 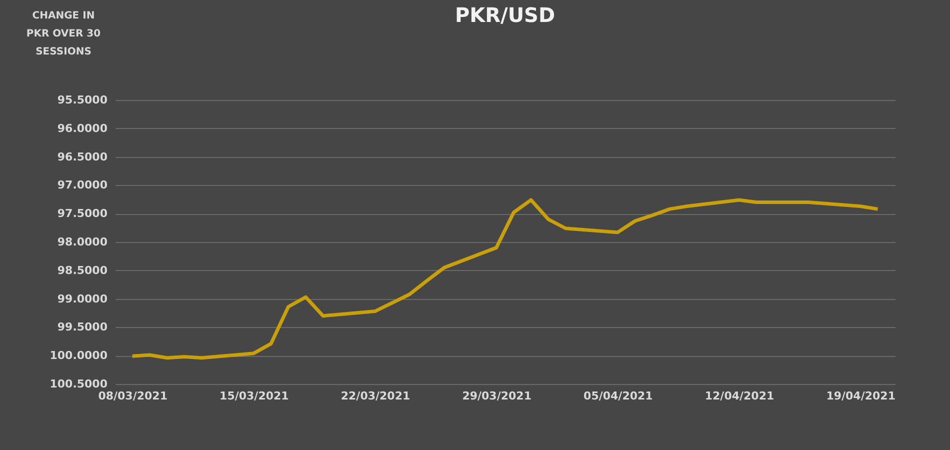 What do you see at coordinates (79, 355) in the screenshot?
I see `y-tick-label: 100.0000` at bounding box center [79, 355].